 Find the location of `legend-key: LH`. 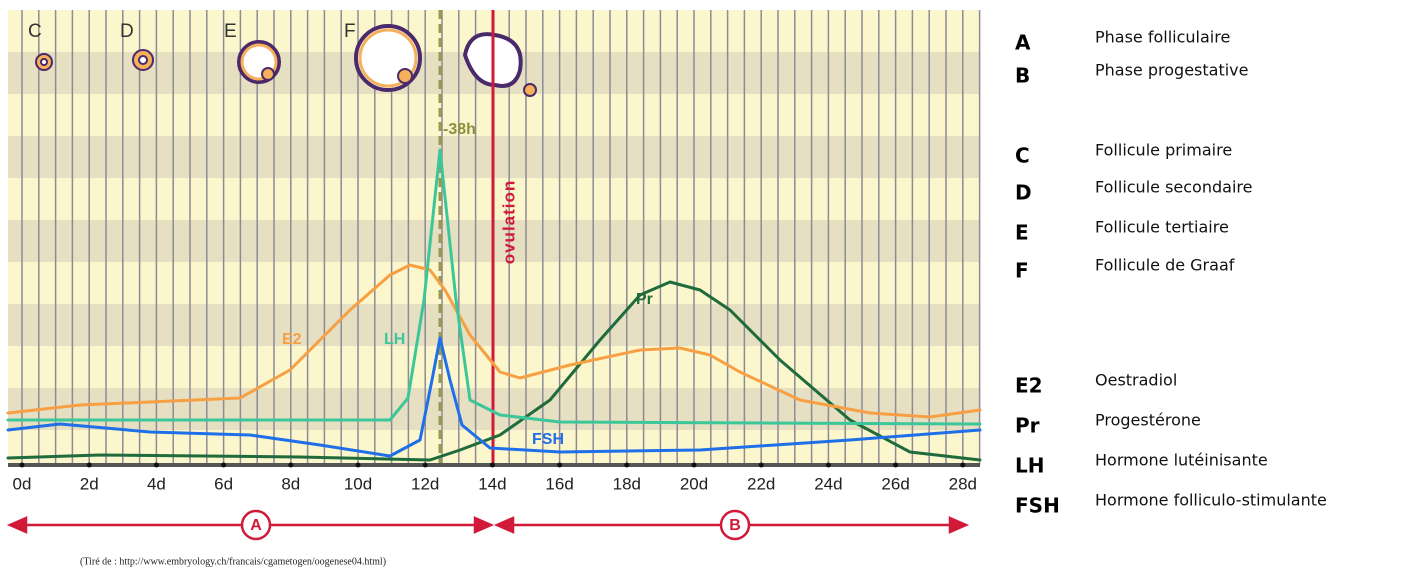

legend-key: LH is located at coordinates (1029, 466).